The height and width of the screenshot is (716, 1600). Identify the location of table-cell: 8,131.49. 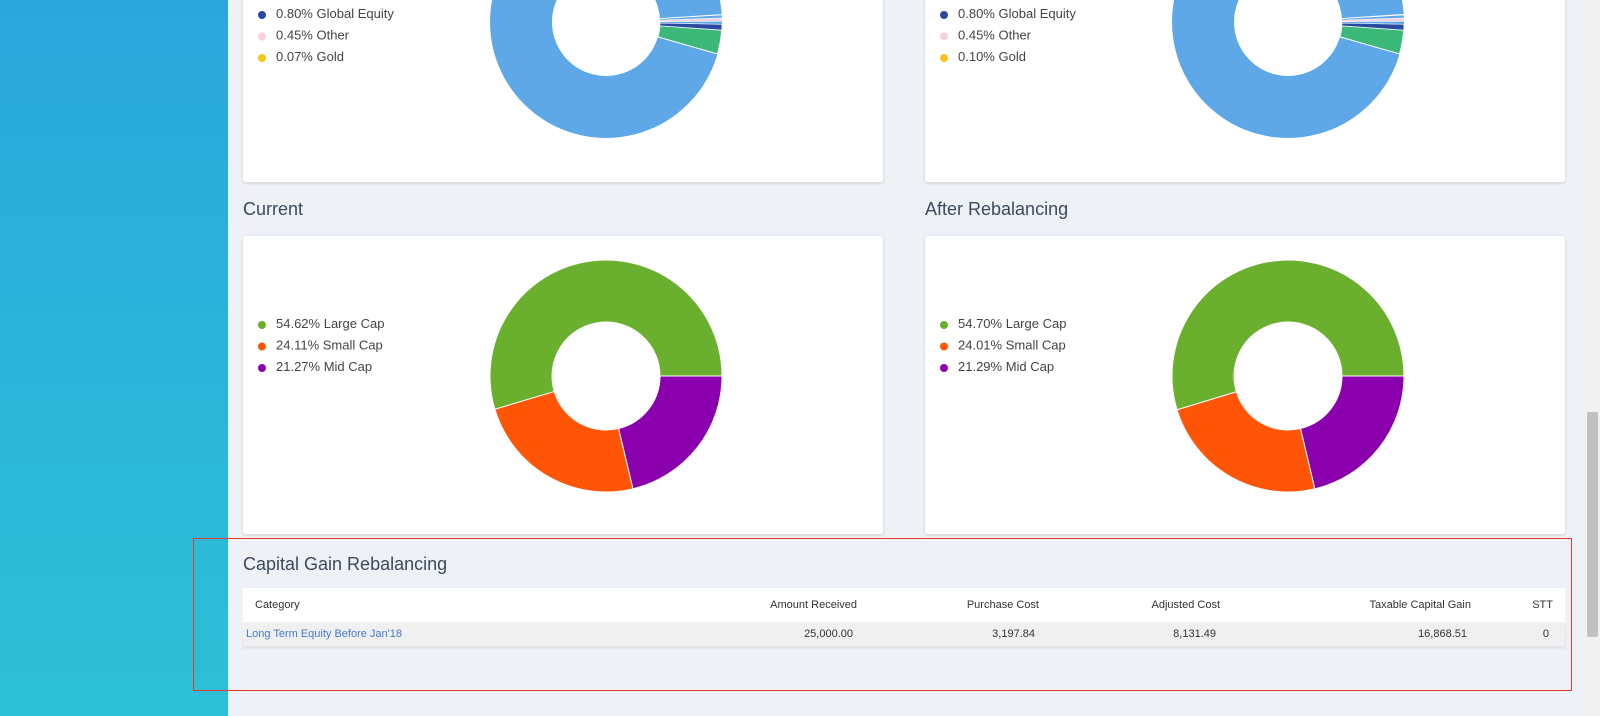
(1194, 634).